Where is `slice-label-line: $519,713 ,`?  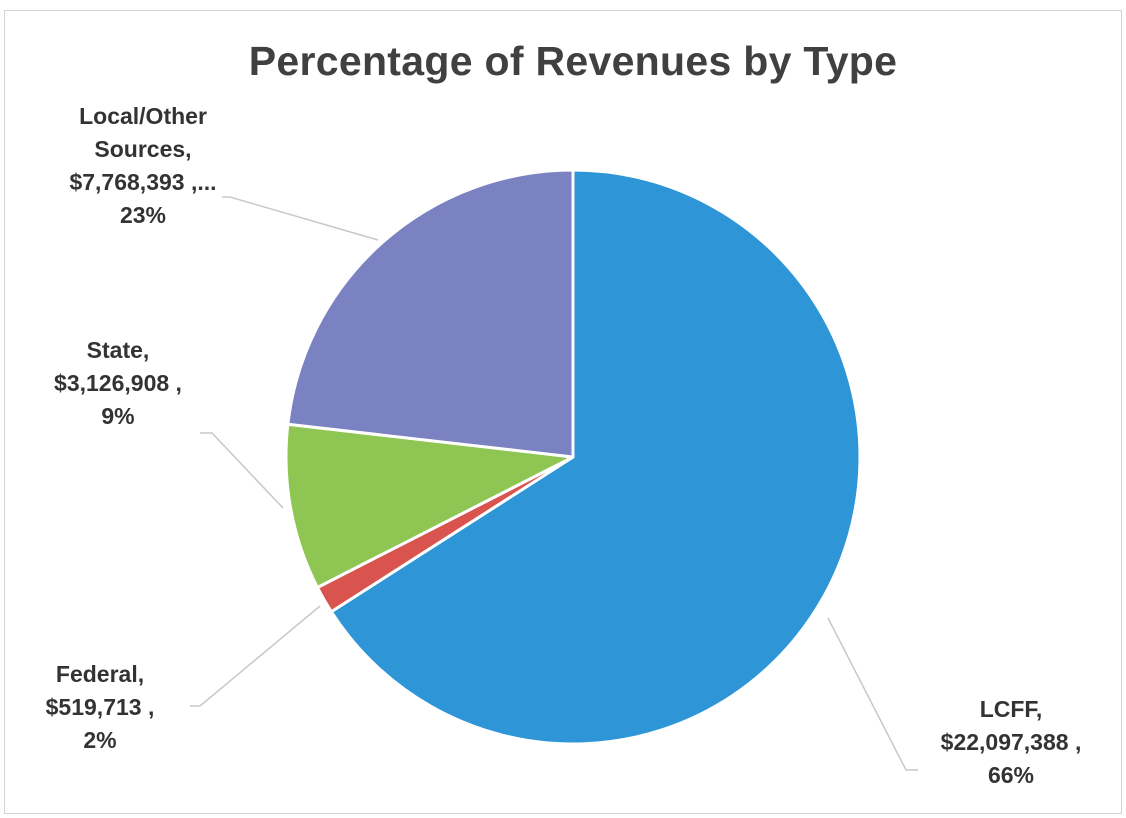
slice-label-line: $519,713 , is located at coordinates (100, 707).